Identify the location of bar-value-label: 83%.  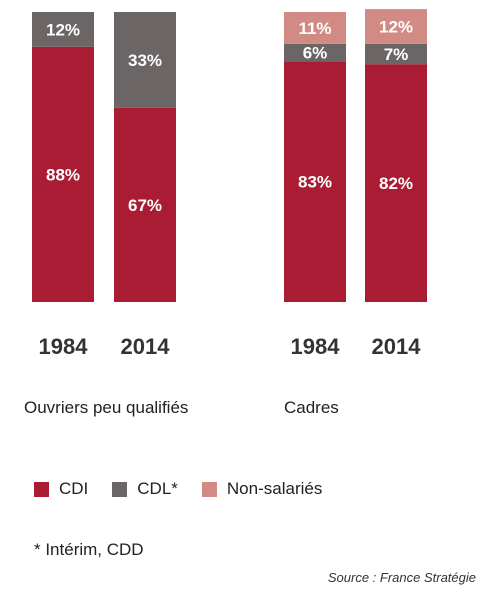
(315, 182).